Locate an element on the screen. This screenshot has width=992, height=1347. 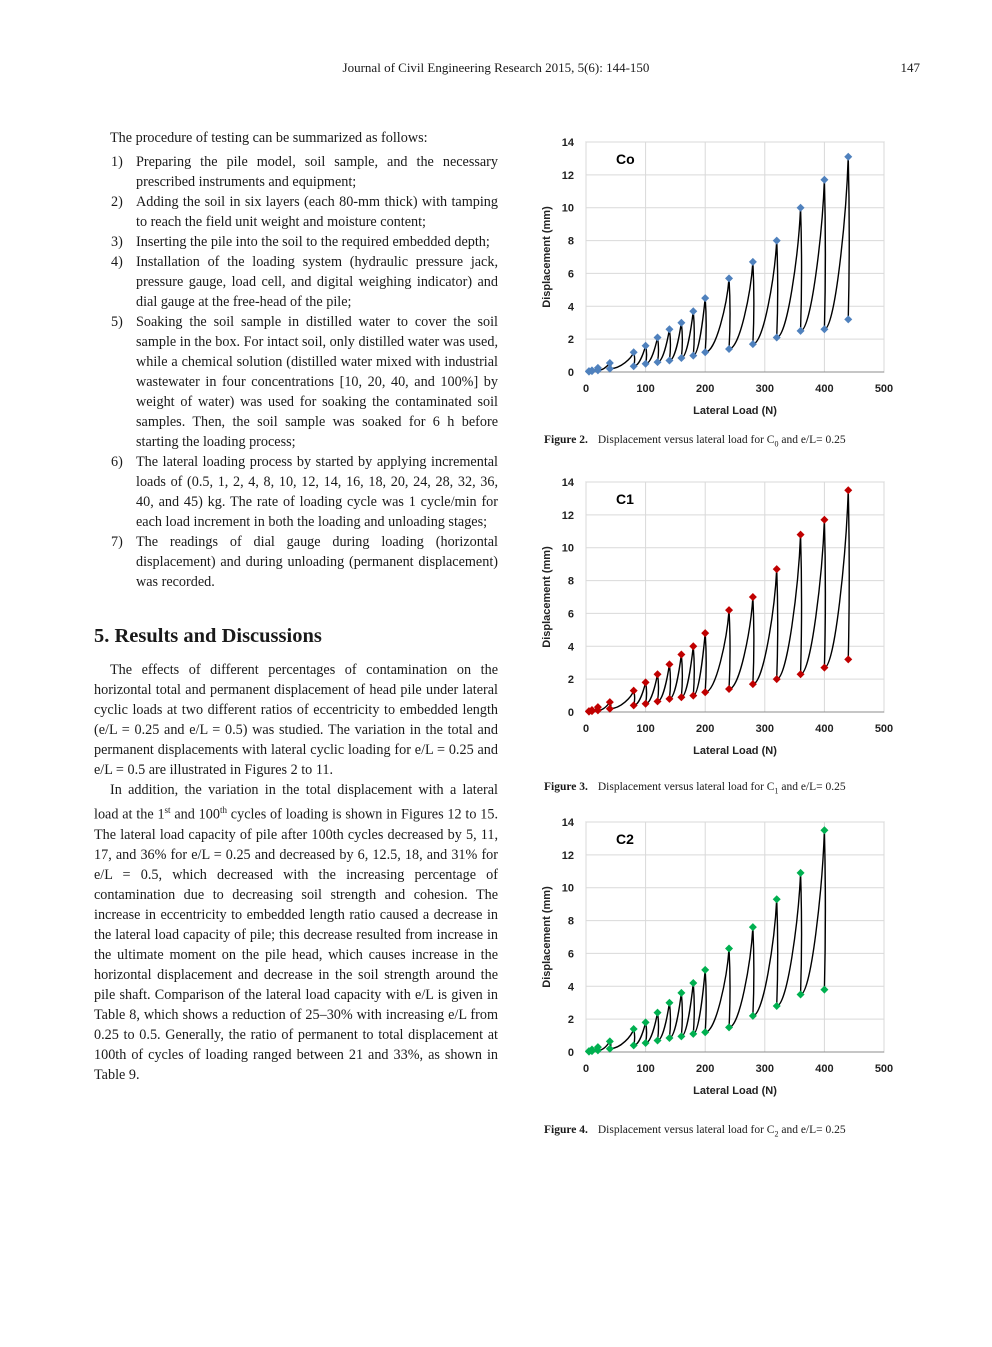
y-tick-label: 4 is located at coordinates (571, 647).